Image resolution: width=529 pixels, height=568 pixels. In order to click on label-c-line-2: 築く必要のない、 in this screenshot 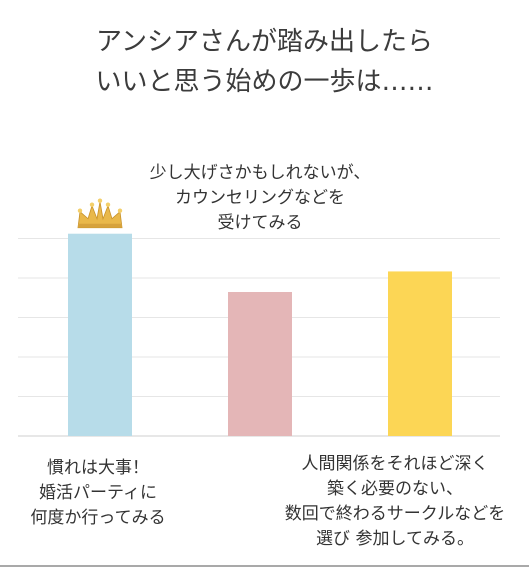, I will do `click(395, 489)`.